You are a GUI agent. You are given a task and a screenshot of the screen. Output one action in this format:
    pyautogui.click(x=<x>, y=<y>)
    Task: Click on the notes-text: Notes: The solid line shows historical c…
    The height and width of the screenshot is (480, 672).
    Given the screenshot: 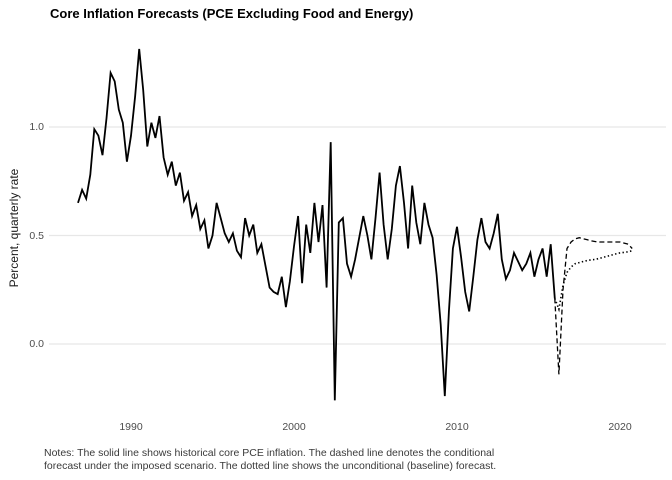 What is the action you would take?
    pyautogui.click(x=270, y=460)
    